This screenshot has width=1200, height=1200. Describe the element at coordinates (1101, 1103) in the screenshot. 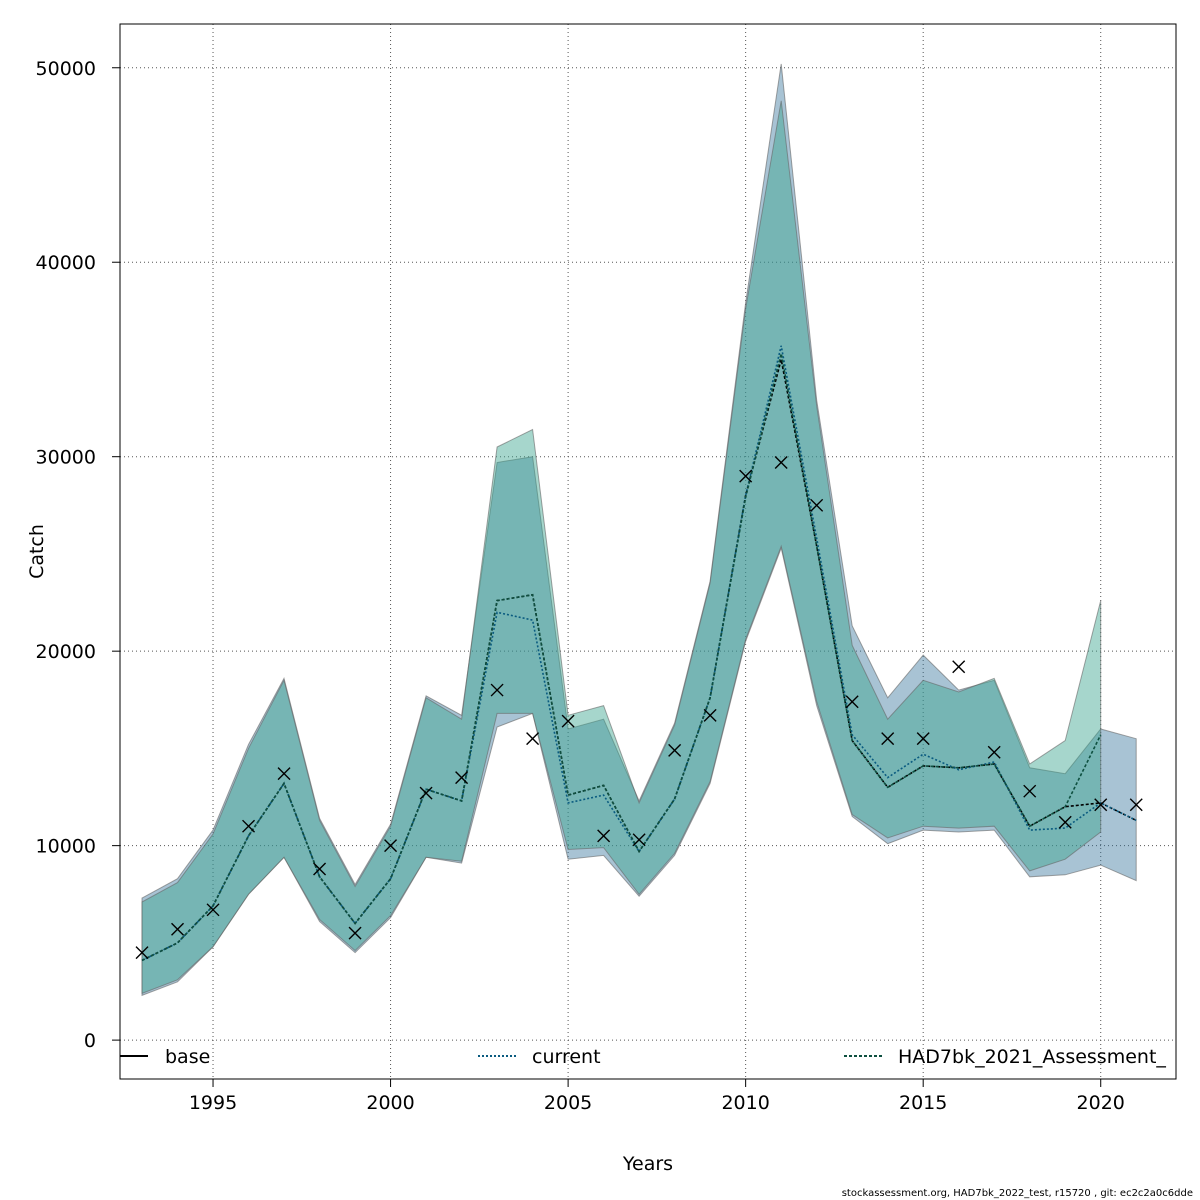

I see `x-tick-label: 2020` at that location.